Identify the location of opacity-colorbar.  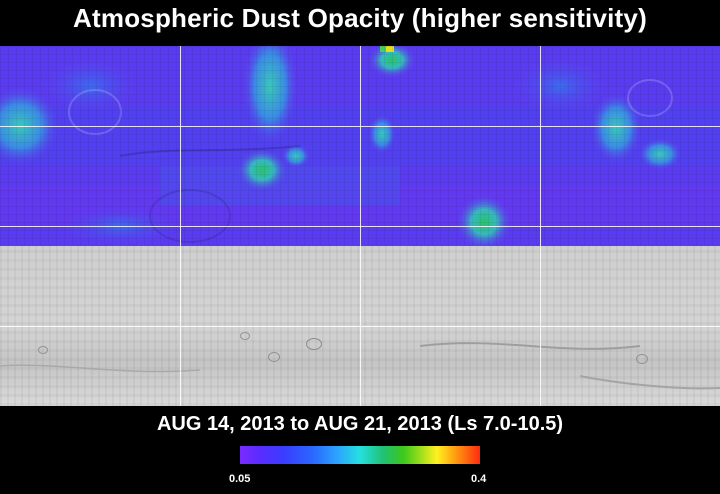
(360, 455).